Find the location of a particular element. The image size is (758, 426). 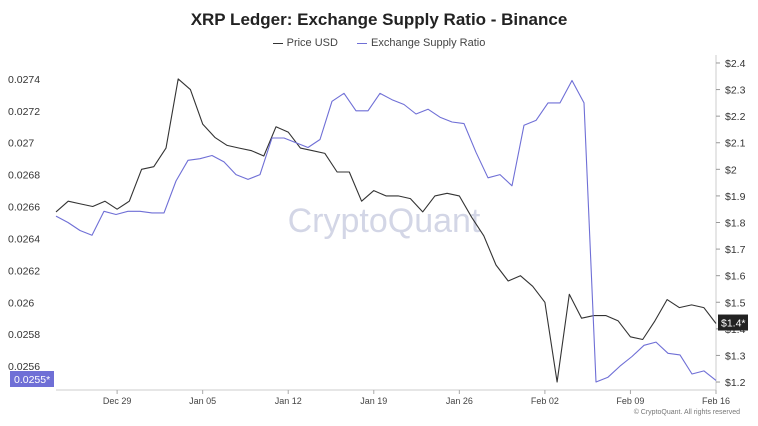

y-right-tick-label: $2.1 is located at coordinates (735, 144).